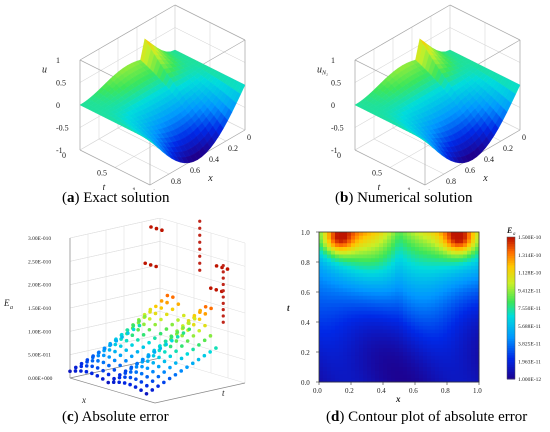 The width and height of the screenshot is (550, 432). What do you see at coordinates (39, 309) in the screenshot?
I see `z-tick-label: 1.50E-010` at bounding box center [39, 309].